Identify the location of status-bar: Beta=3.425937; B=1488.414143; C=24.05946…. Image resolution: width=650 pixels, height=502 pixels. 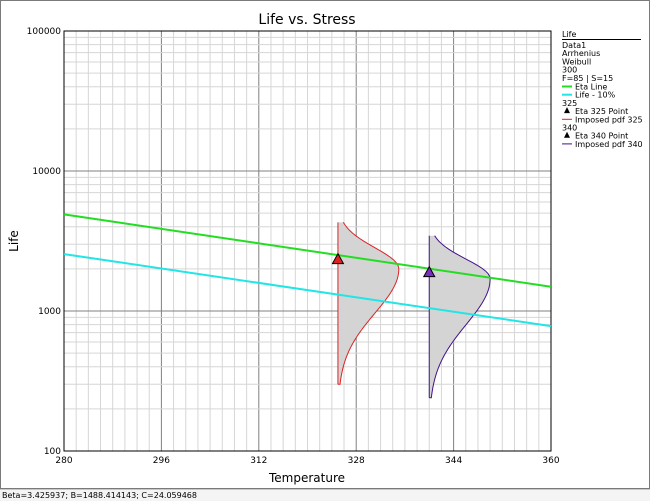
(325, 495).